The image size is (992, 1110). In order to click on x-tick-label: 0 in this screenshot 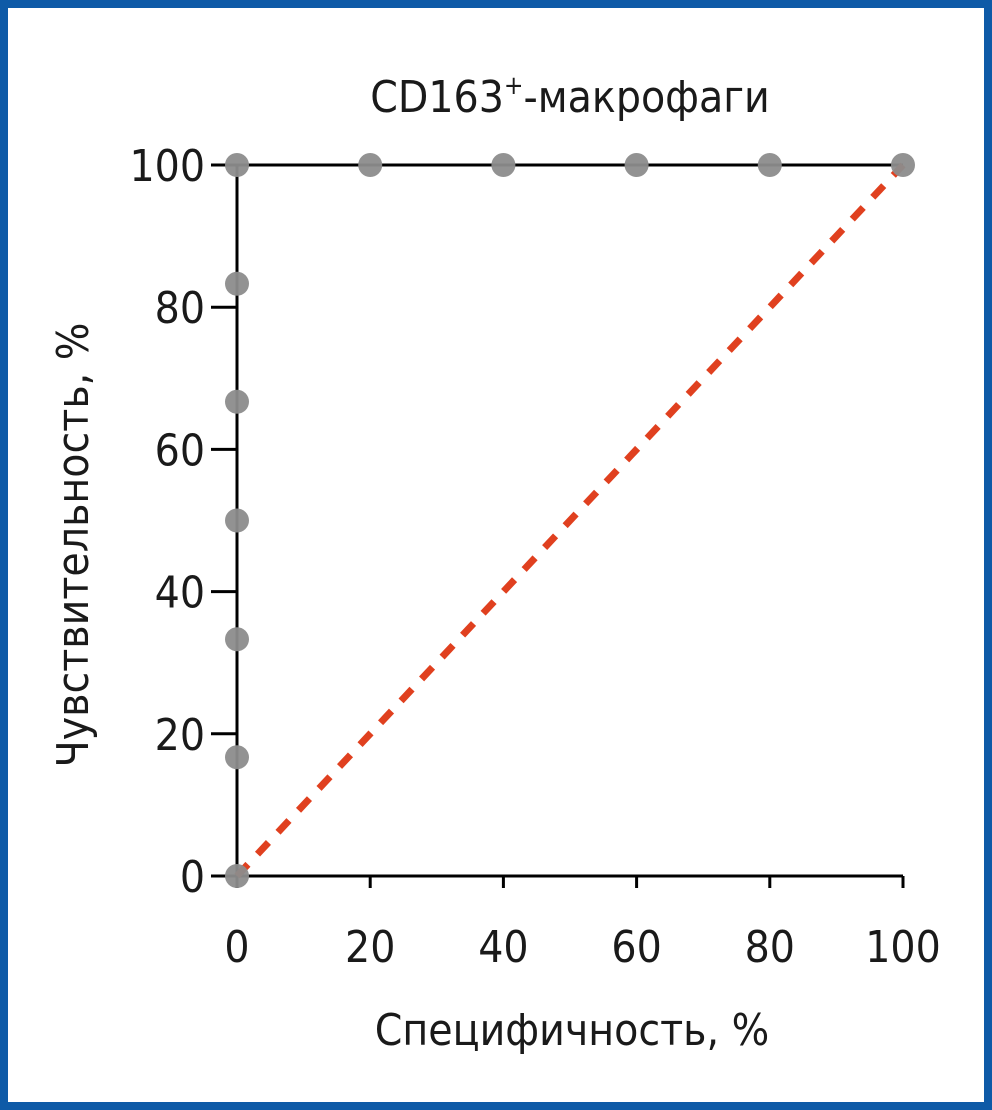, I will do `click(236, 947)`.